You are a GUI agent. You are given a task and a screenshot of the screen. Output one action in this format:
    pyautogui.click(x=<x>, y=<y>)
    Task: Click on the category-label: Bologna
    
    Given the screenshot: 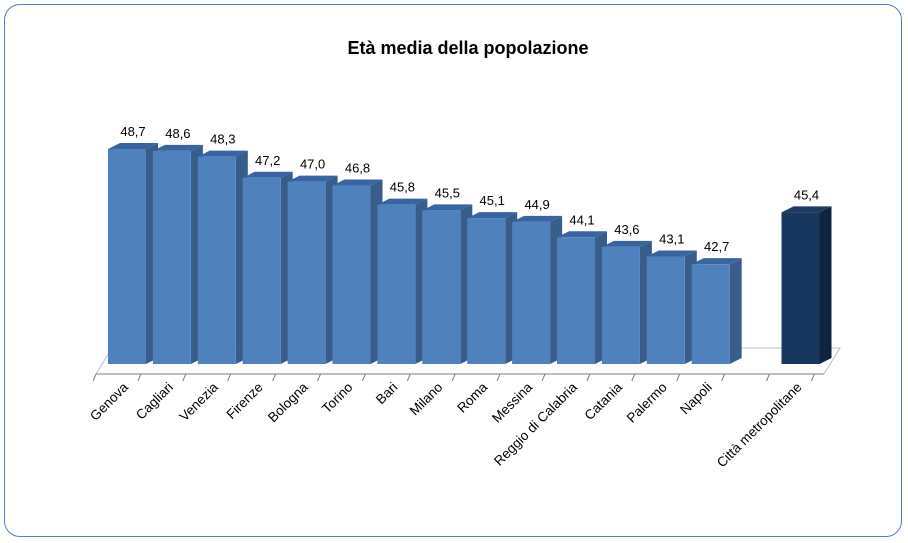 What is the action you would take?
    pyautogui.click(x=288, y=402)
    